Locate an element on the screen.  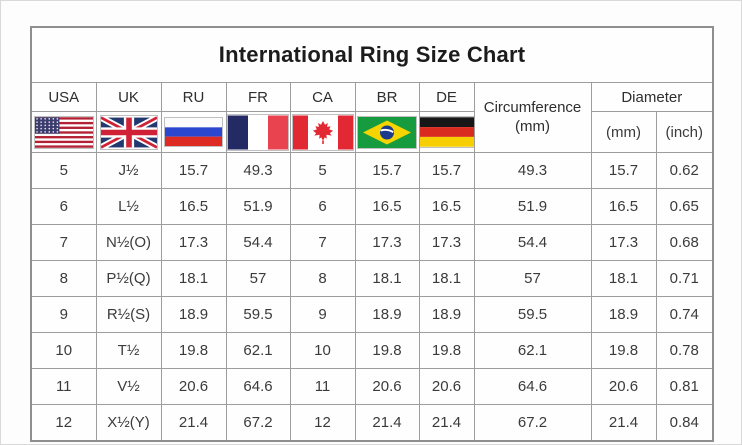
column-header-br: BR is located at coordinates (387, 97).